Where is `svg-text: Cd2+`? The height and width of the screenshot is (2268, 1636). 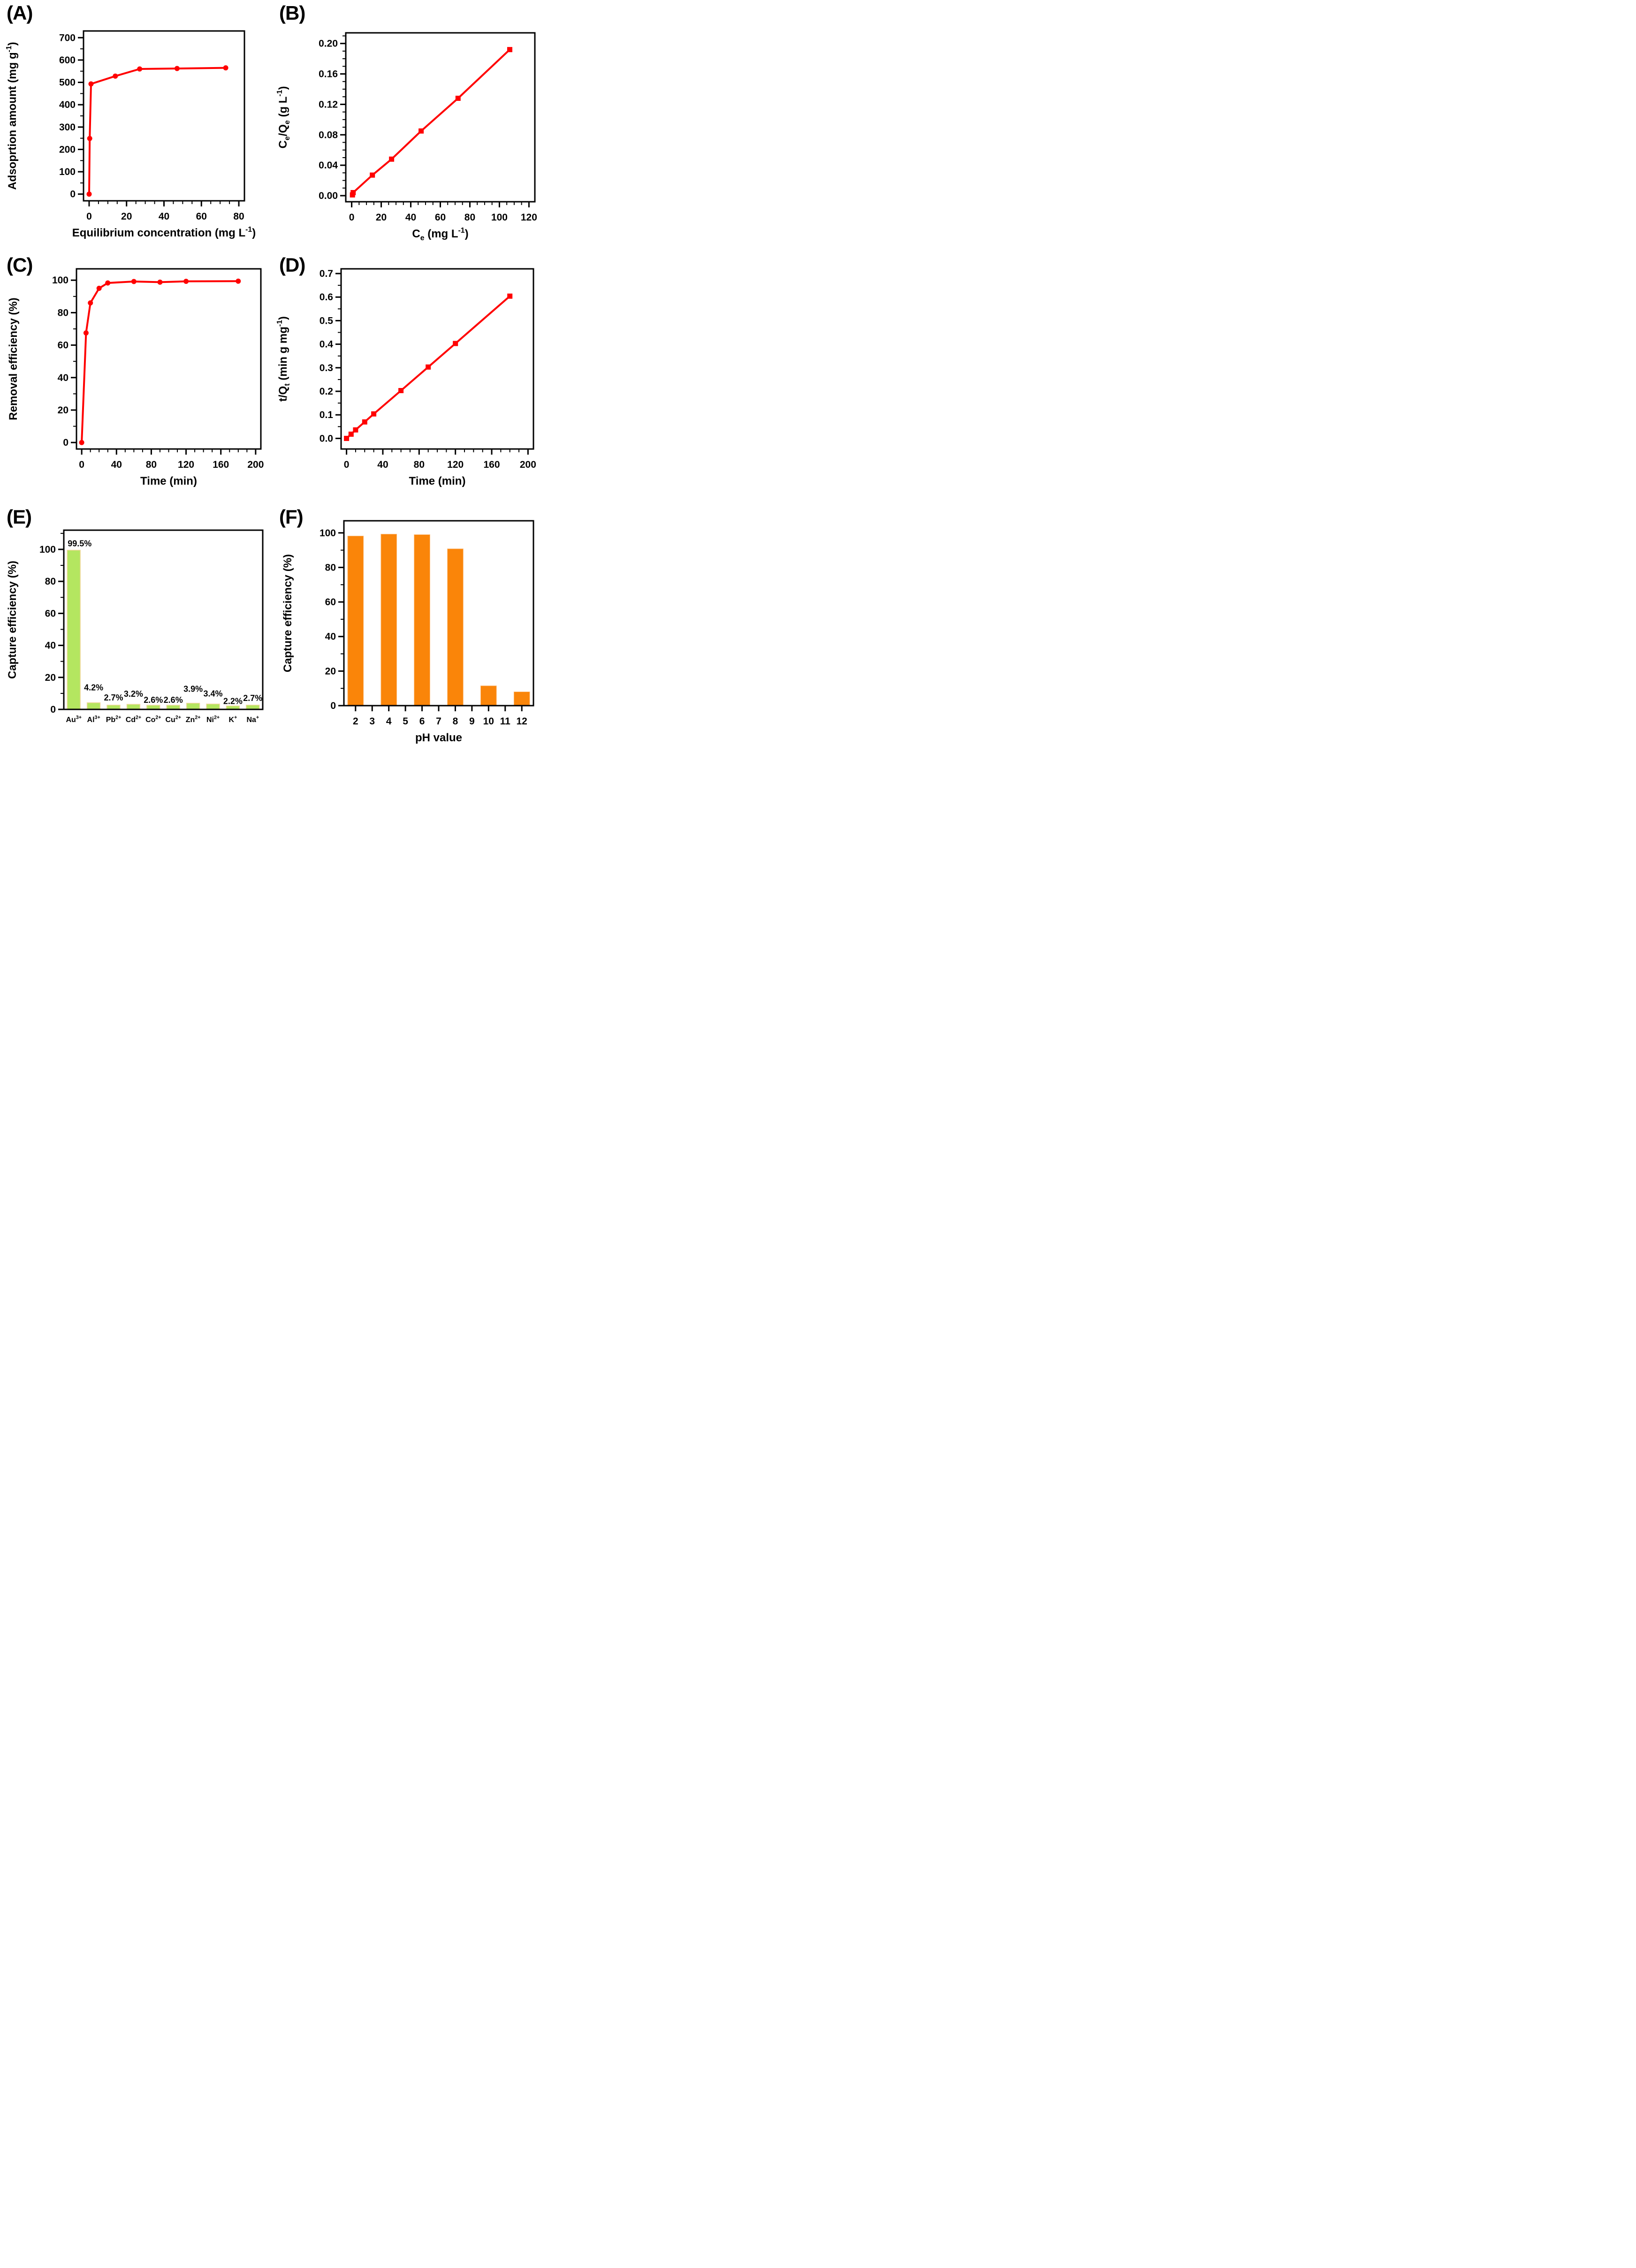
svg-text: Cd2+ is located at coordinates (133, 719).